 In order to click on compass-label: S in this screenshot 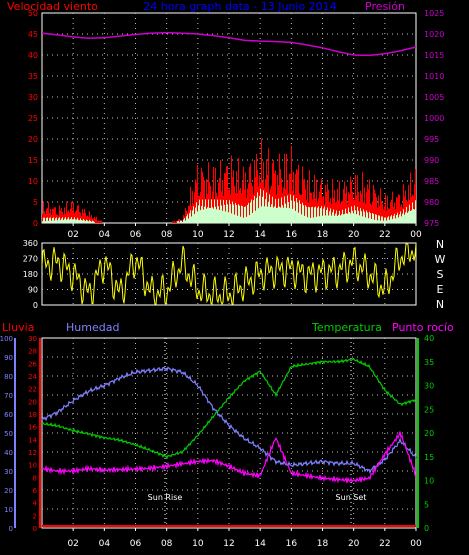, I will do `click(440, 274)`.